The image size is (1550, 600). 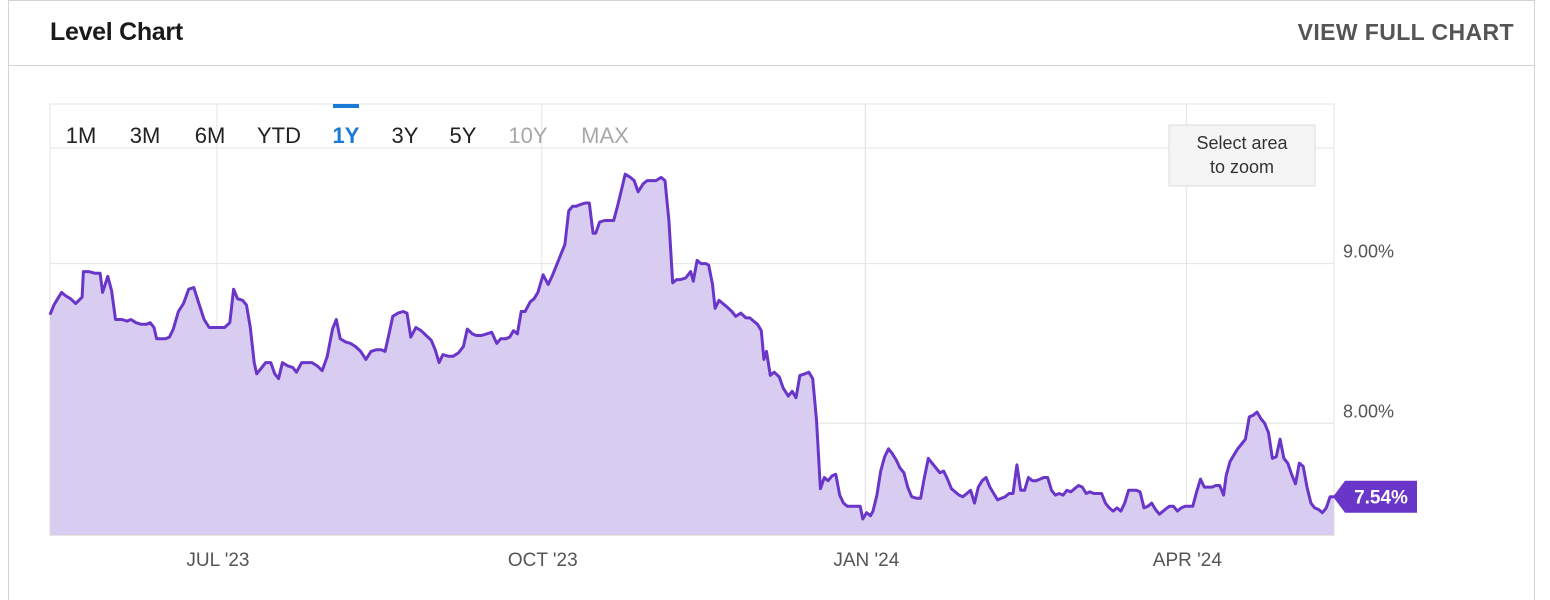 I want to click on range-button-max: MAX, so click(x=605, y=135).